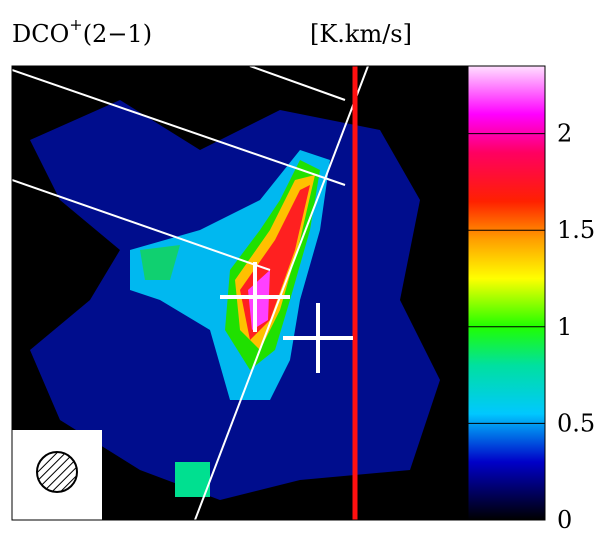 The height and width of the screenshot is (536, 606). I want to click on colorbar-tick-label: 0, so click(564, 519).